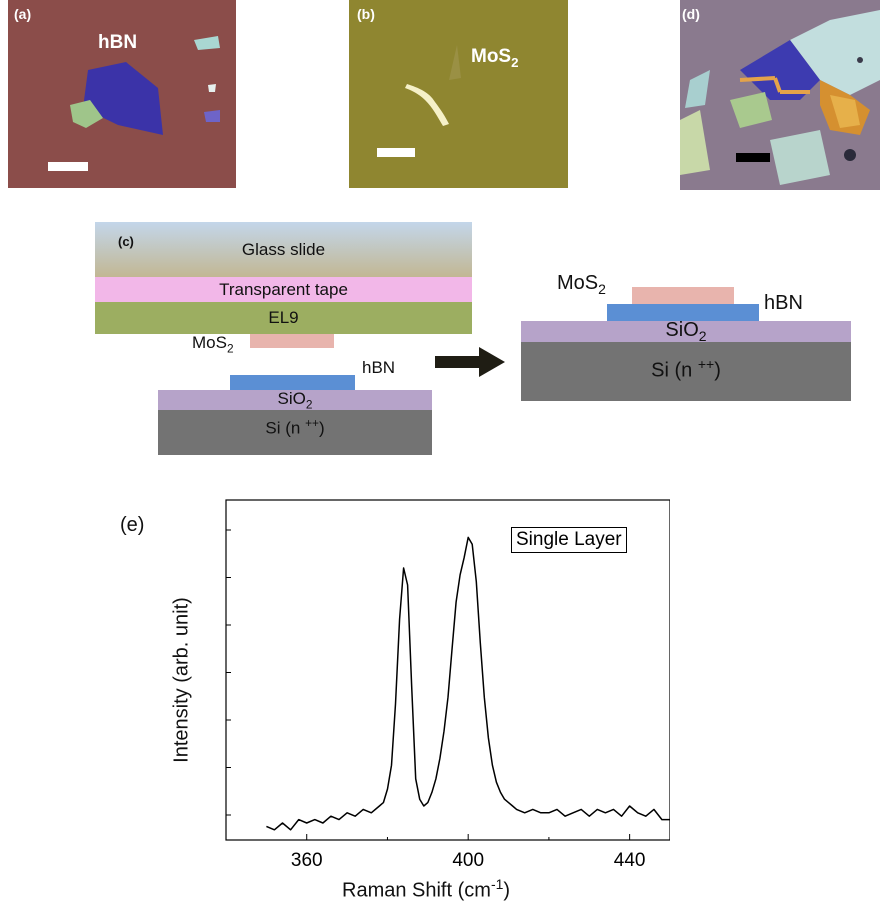 The height and width of the screenshot is (906, 880). I want to click on panel-e-tag: (e), so click(132, 525).